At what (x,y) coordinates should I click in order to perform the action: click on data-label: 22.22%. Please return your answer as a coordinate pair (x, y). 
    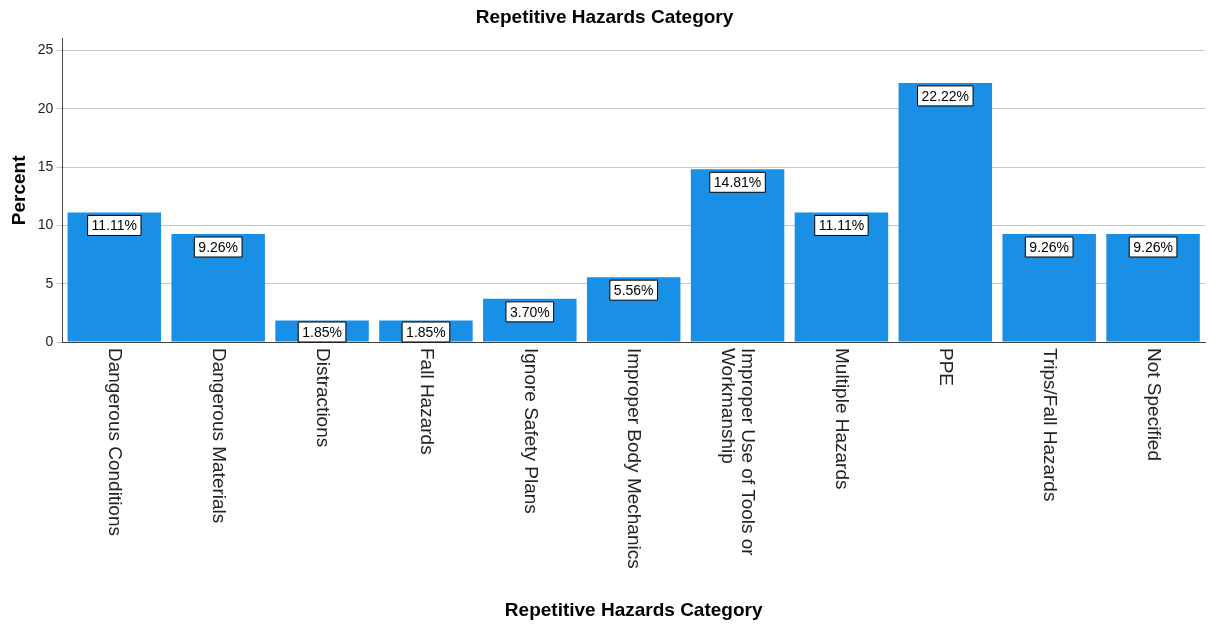
    Looking at the image, I should click on (945, 95).